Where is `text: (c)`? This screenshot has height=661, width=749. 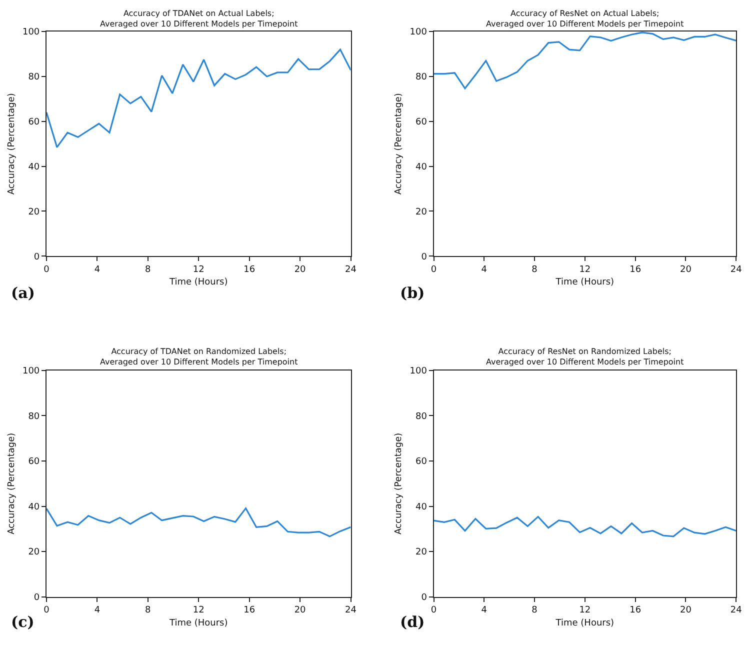 text: (c) is located at coordinates (22, 622).